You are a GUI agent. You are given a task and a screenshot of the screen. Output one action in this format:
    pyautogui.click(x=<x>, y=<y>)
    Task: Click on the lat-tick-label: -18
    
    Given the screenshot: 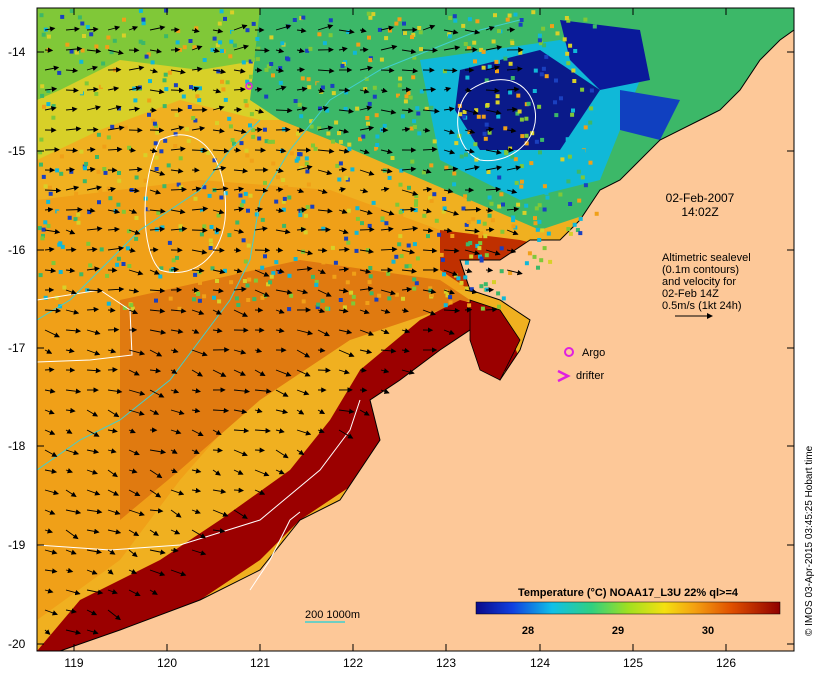 What is the action you would take?
    pyautogui.click(x=17, y=446)
    